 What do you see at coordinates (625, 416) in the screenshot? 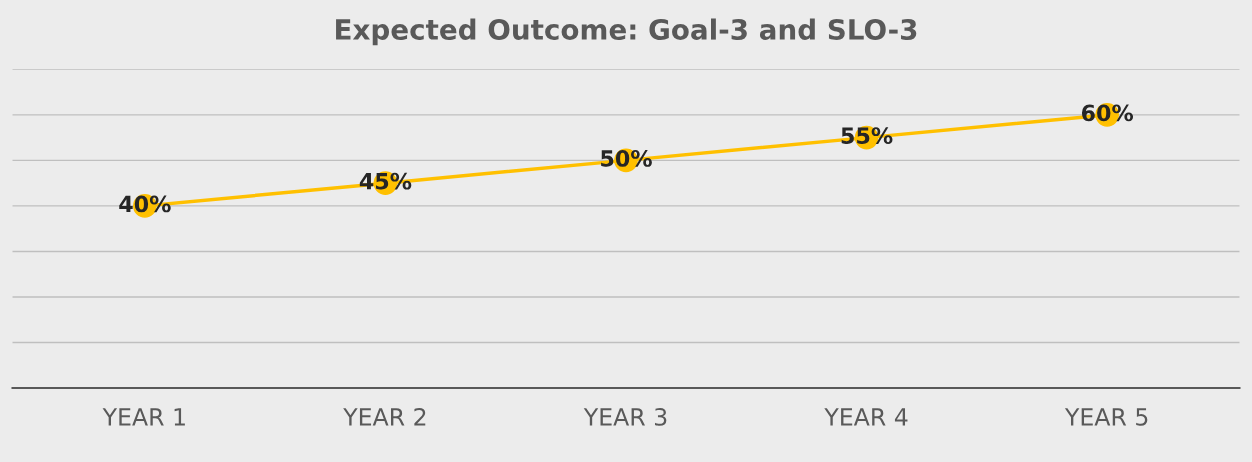
I see `x-tick-label: YEAR 3` at bounding box center [625, 416].